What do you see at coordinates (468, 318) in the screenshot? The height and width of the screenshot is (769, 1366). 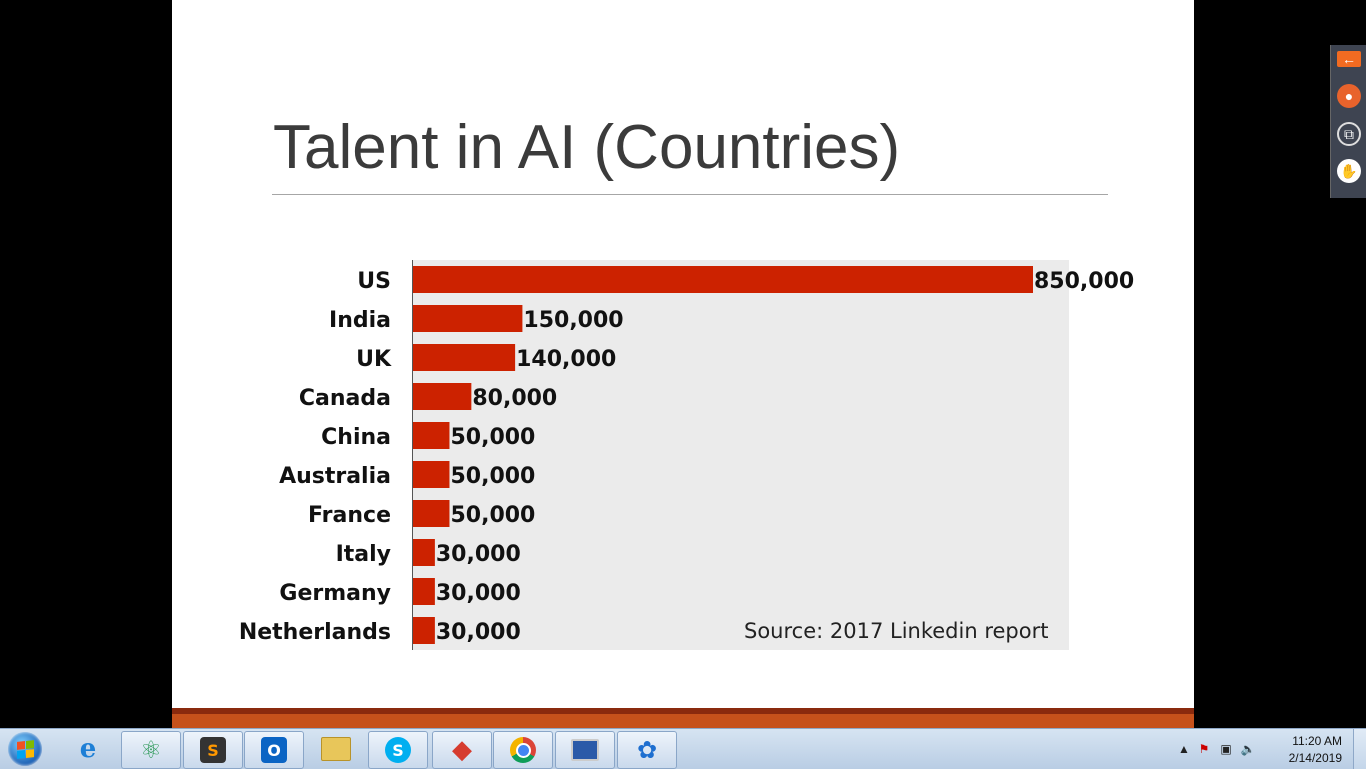 I see `bar-india` at bounding box center [468, 318].